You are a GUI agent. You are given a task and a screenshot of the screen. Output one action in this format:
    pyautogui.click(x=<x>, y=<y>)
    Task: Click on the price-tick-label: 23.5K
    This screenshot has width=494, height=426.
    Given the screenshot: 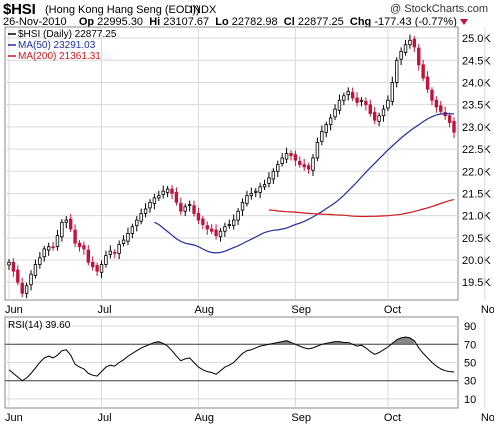 What is the action you would take?
    pyautogui.click(x=476, y=106)
    